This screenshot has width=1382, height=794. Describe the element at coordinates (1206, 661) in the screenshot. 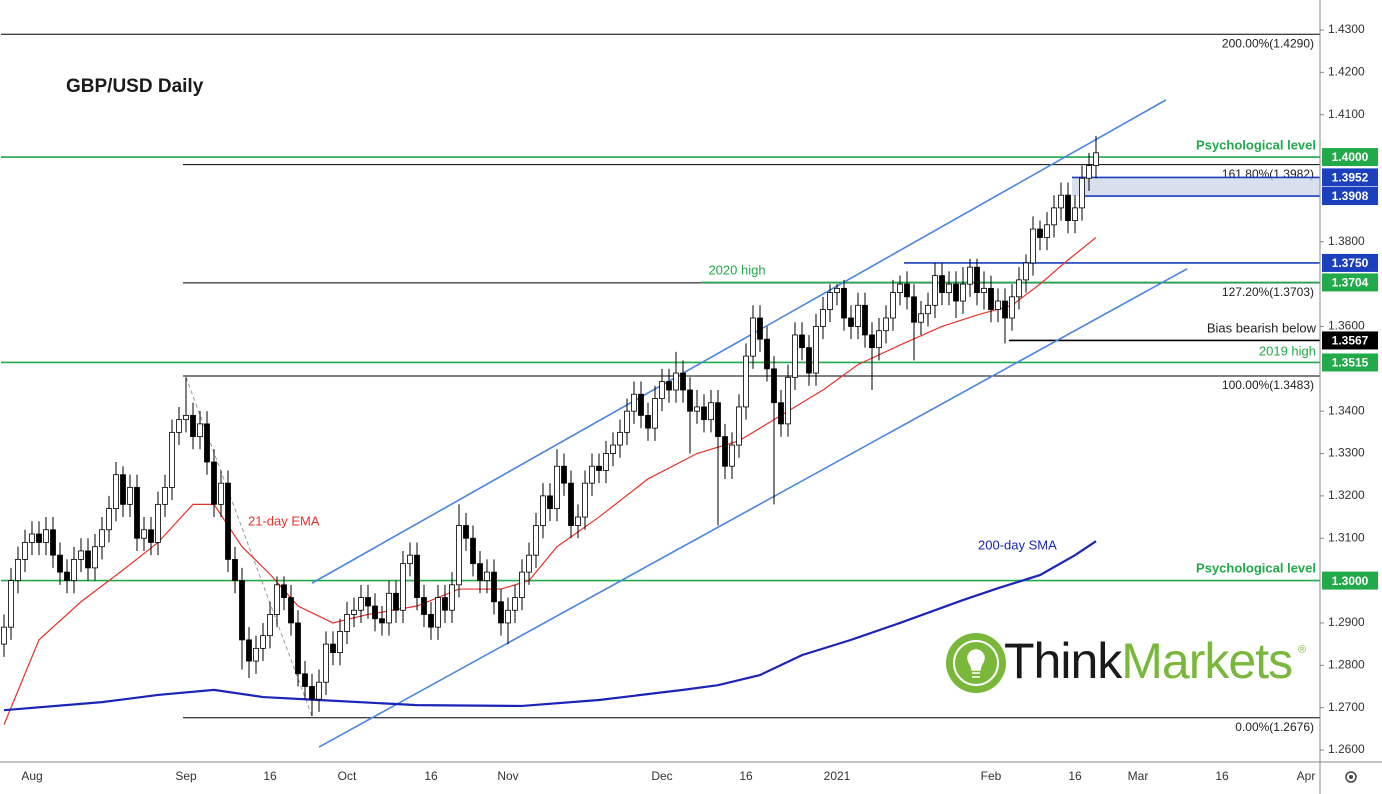

I see `logo-second: Markets` at that location.